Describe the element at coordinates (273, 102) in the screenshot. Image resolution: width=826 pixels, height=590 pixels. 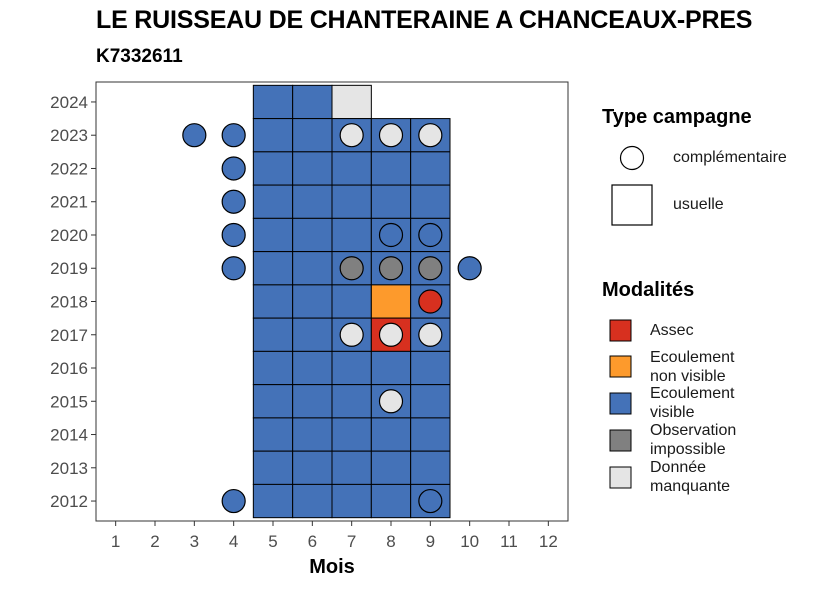
I see `usuelle-cell-2024-5-ecoulement-visible` at that location.